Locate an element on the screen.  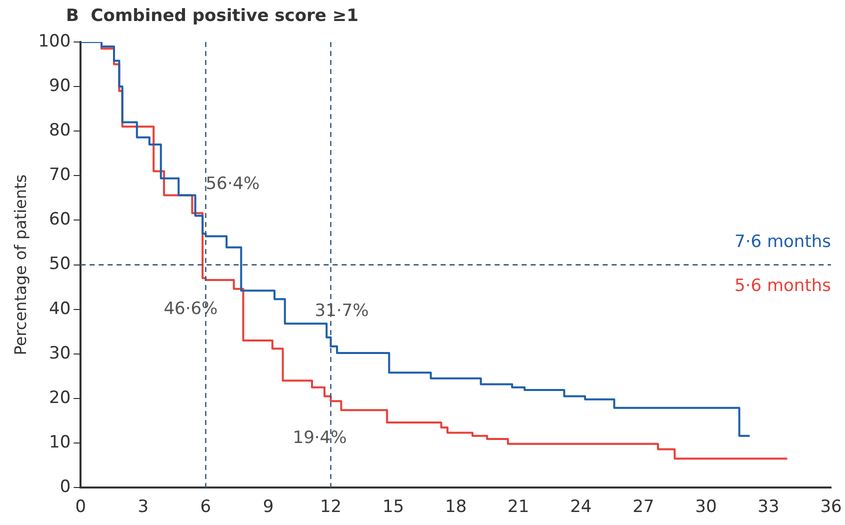
x-tick-label: 15 is located at coordinates (393, 507).